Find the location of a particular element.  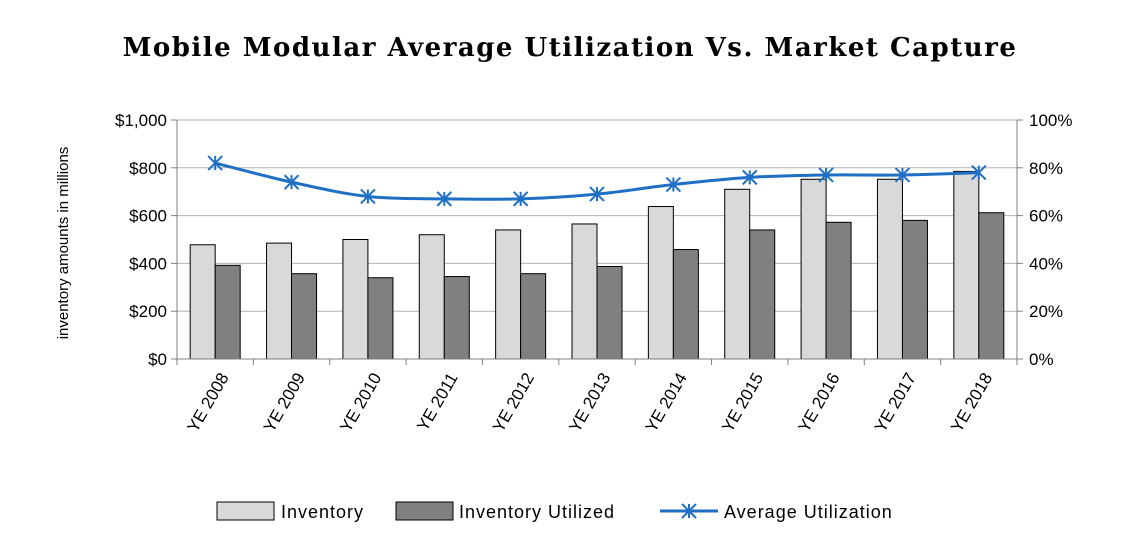

x-tick-label: YE 2009 is located at coordinates (284, 403).